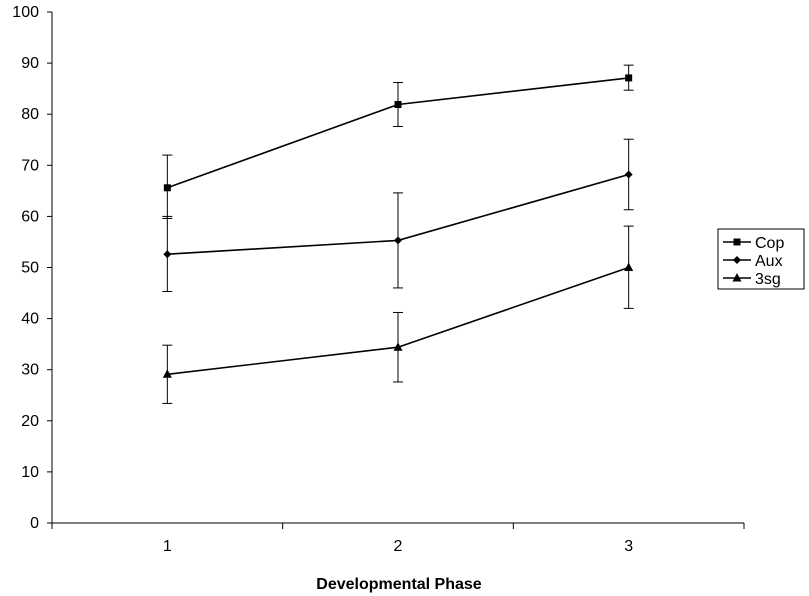  Describe the element at coordinates (398, 546) in the screenshot. I see `x-tick-label: 2` at that location.